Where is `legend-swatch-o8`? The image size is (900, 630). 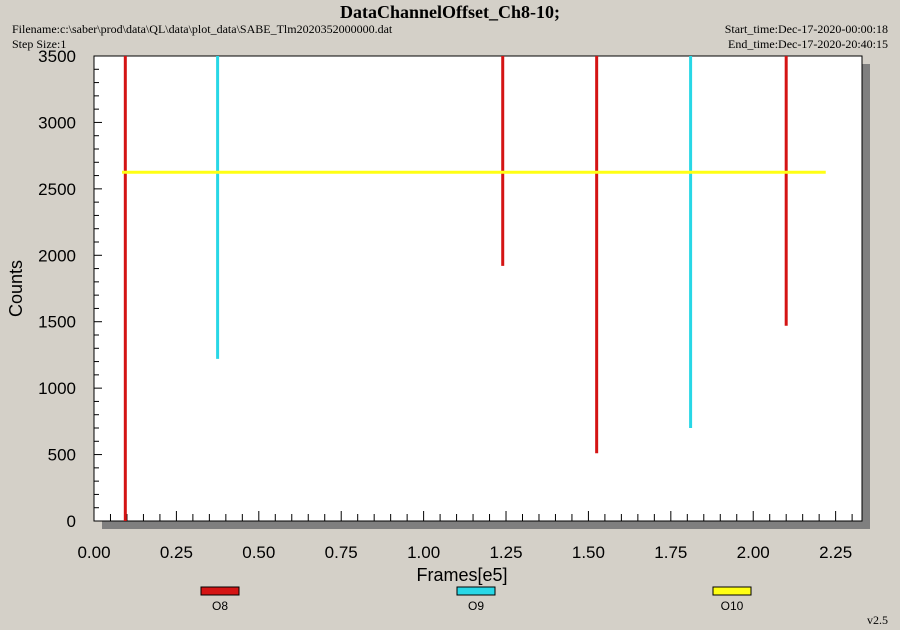
legend-swatch-o8 is located at coordinates (220, 591).